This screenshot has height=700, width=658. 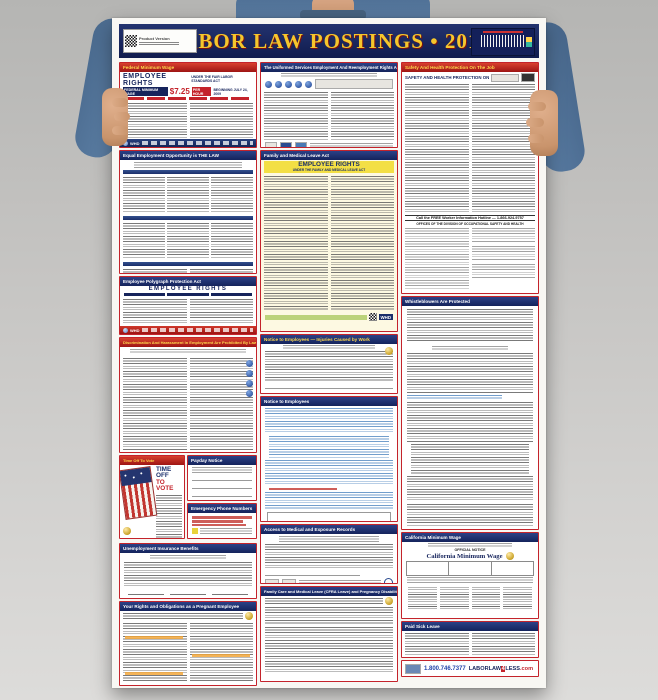 I want to click on poster-title: LABOR LAW POSTINGS • 2018, so click(x=329, y=40).